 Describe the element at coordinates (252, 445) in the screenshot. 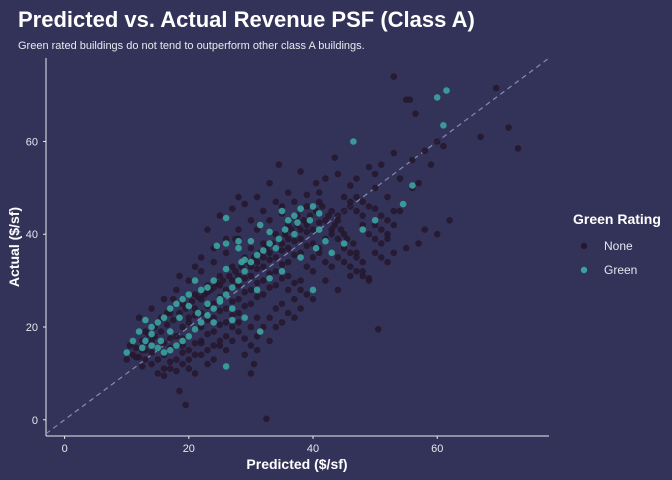

I see `x-axis-ticks: 0 20 40 60` at that location.